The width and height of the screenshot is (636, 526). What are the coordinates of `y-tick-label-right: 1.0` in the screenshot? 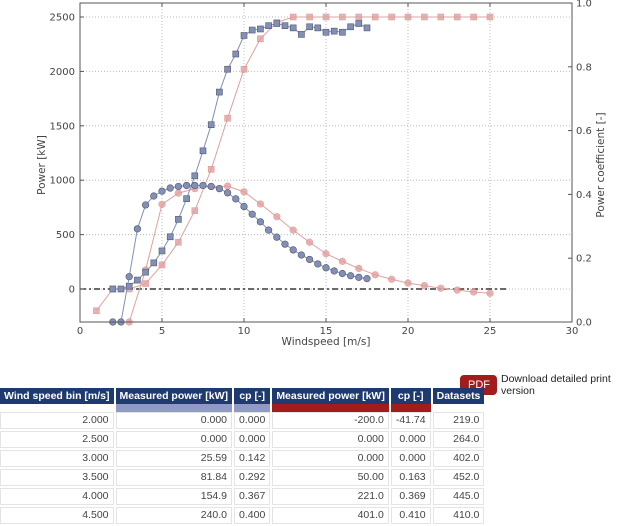 It's located at (584, 5).